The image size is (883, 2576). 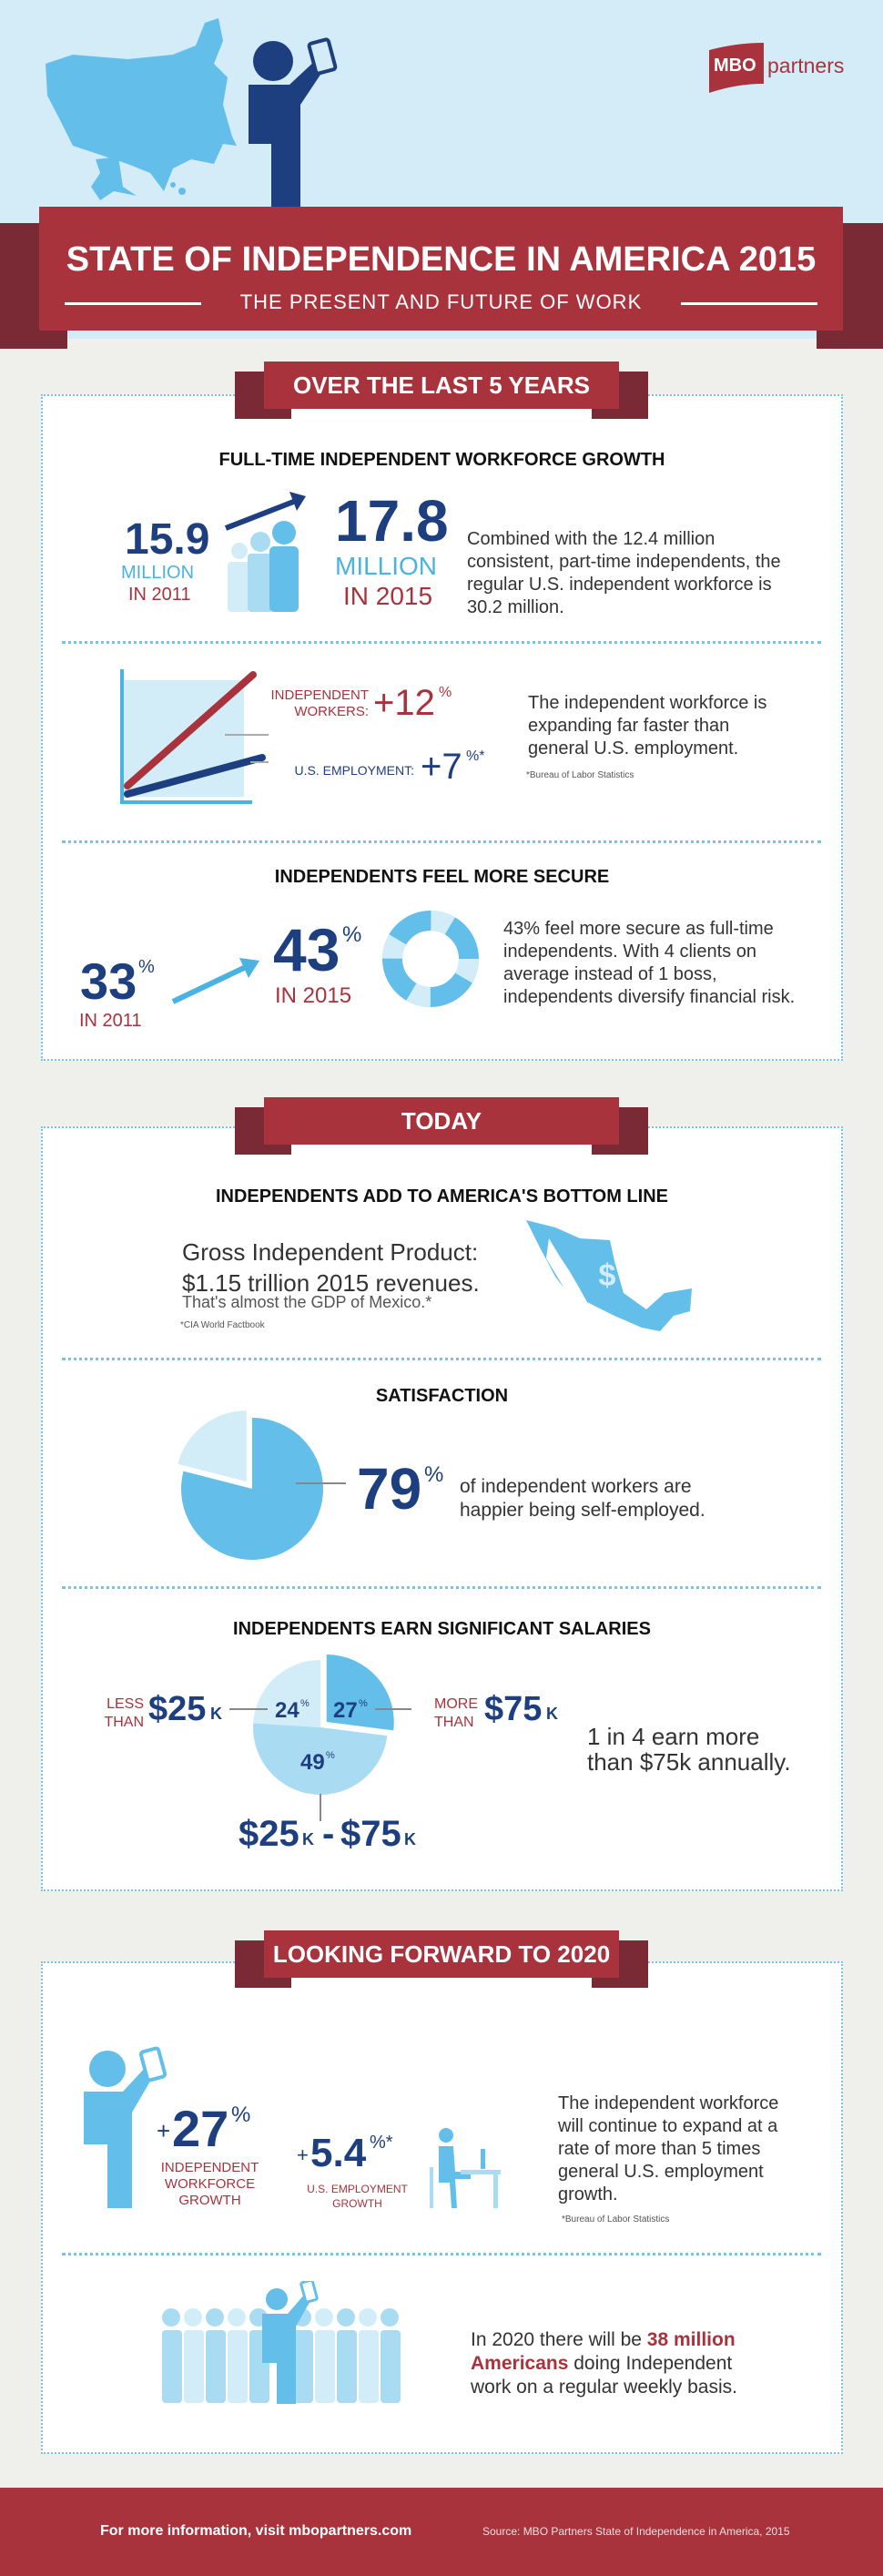 What do you see at coordinates (442, 259) in the screenshot?
I see `page-title: STATE OF INDEPENDENCE IN AMERICA 2015` at bounding box center [442, 259].